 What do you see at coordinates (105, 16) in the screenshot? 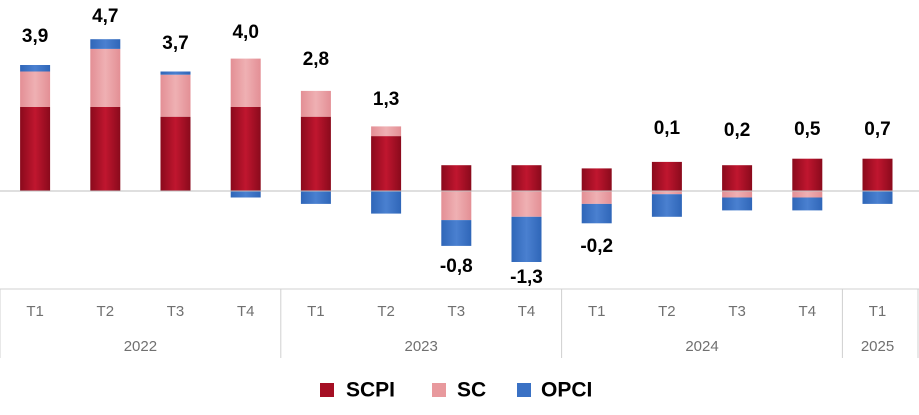
I see `total-label-1: 4,7` at bounding box center [105, 16].